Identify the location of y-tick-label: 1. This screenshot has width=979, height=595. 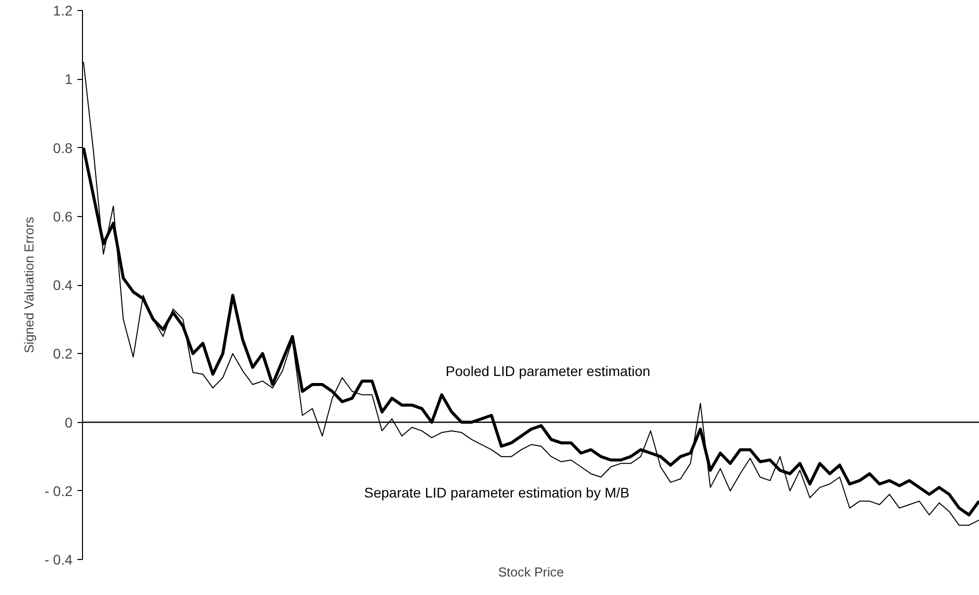
(68, 79).